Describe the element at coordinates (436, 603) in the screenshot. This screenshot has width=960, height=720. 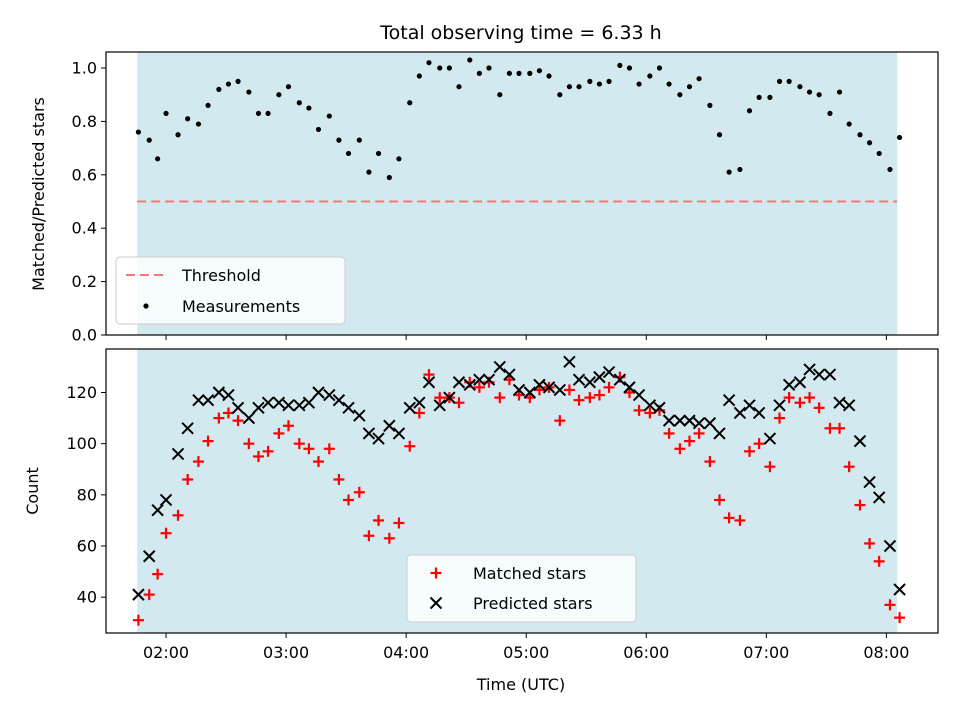
I see `legend-predicted-swatch` at that location.